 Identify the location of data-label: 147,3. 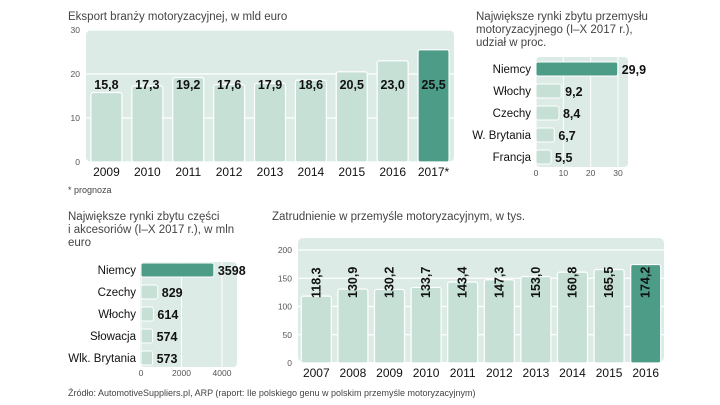
(499, 282).